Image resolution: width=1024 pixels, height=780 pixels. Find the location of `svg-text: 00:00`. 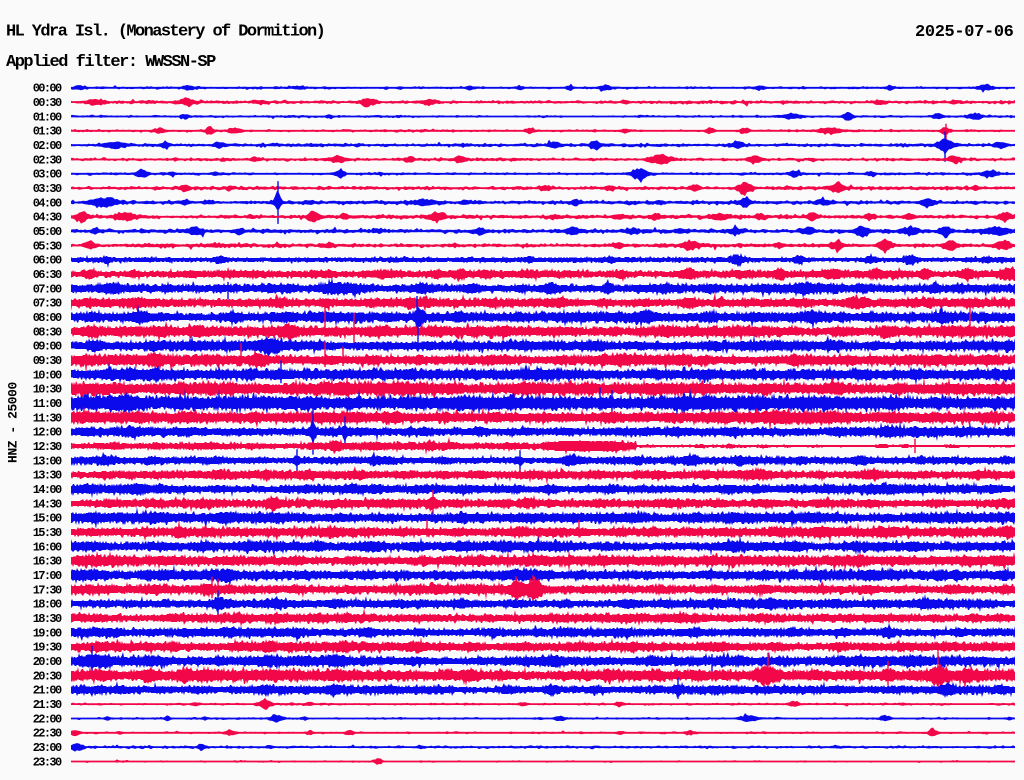

svg-text: 00:00 is located at coordinates (47, 89).